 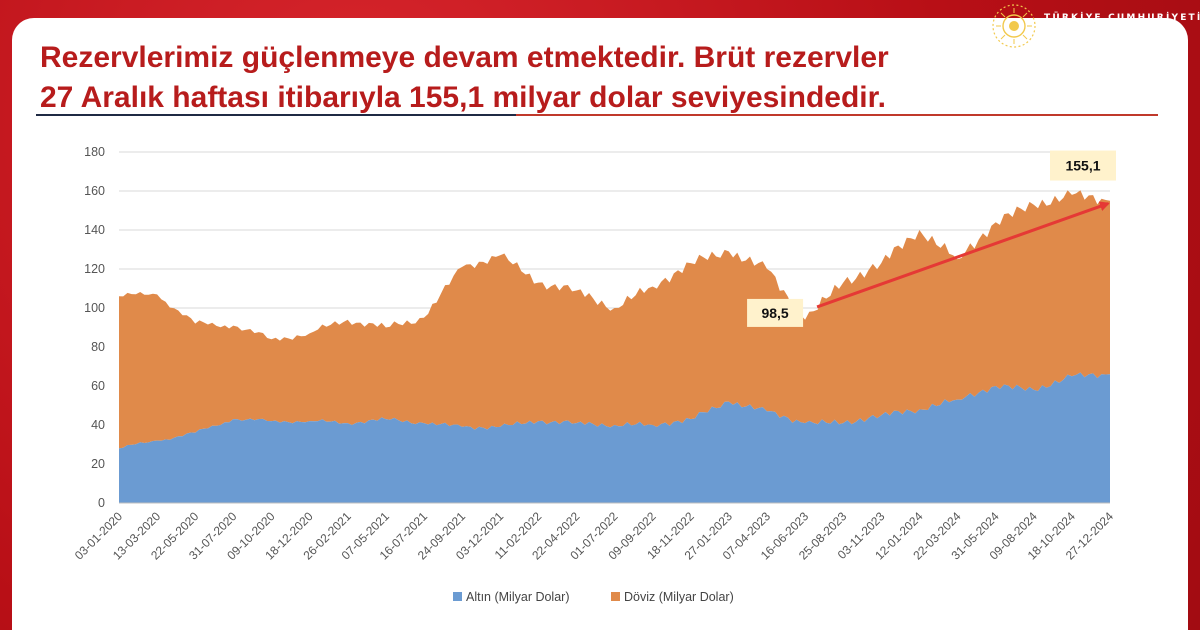 What do you see at coordinates (98, 425) in the screenshot?
I see `y-tick-label: 40` at bounding box center [98, 425].